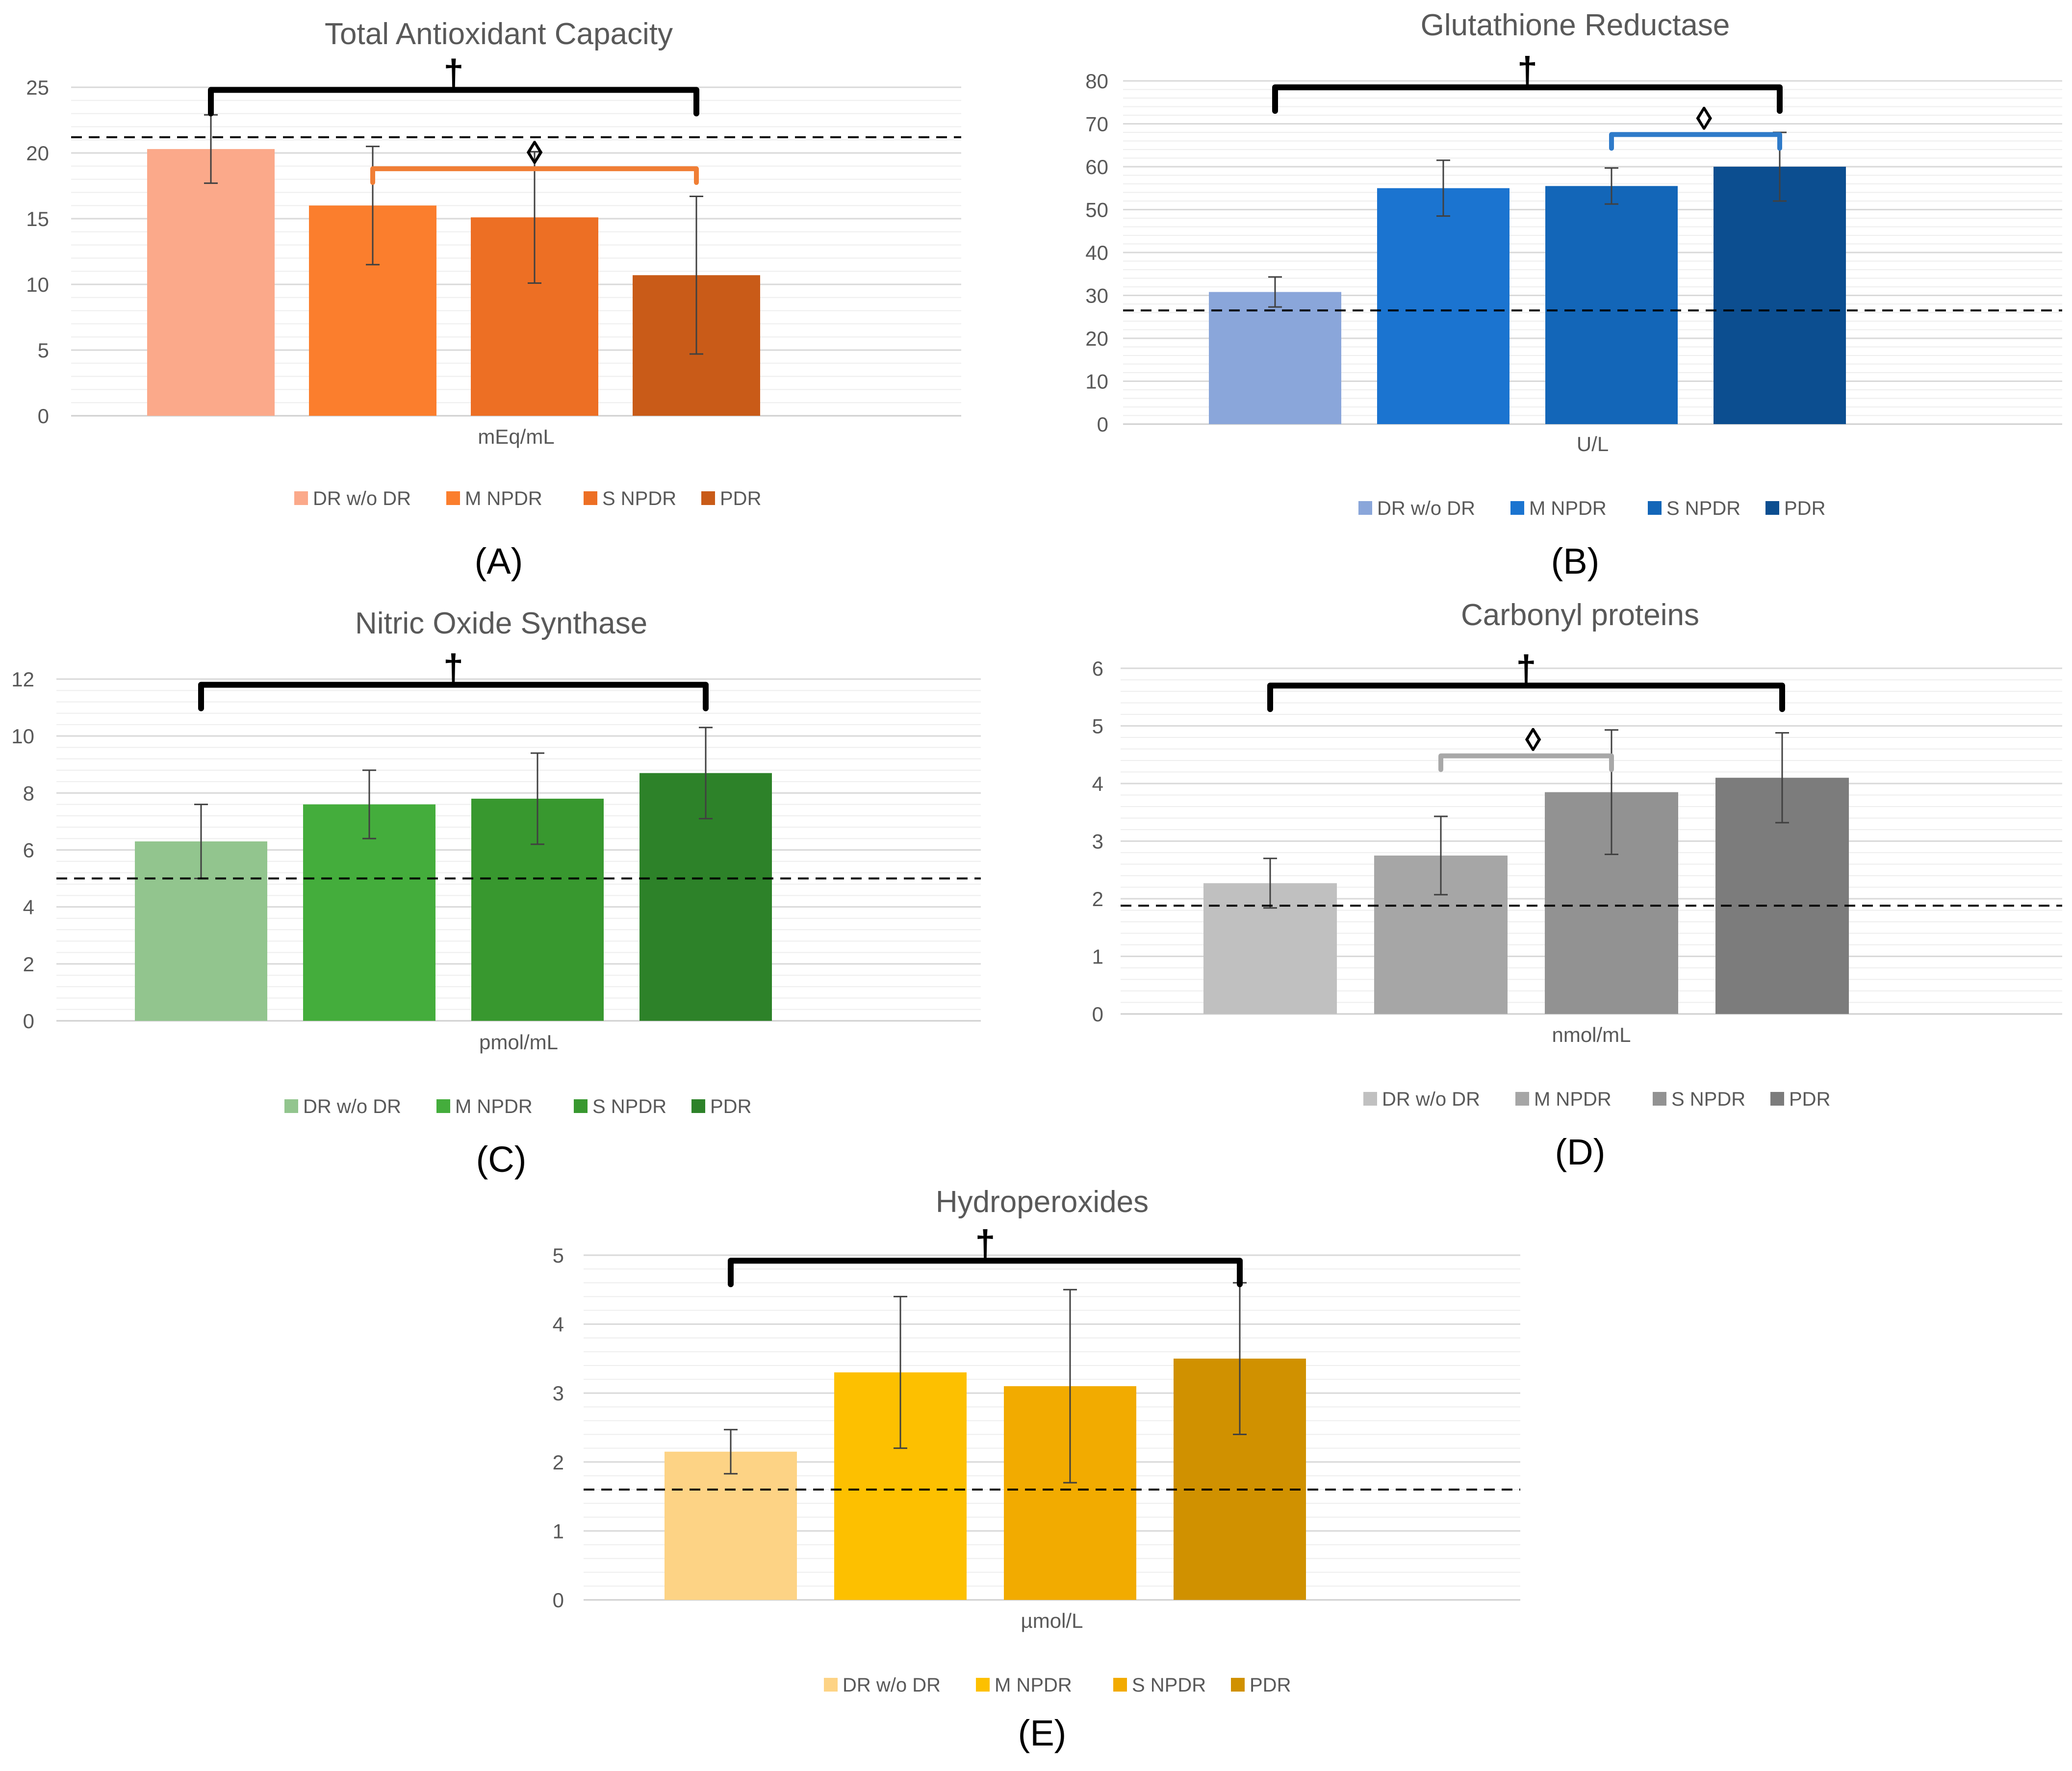 The image size is (2072, 1771). What do you see at coordinates (1096, 124) in the screenshot?
I see `y-tick-label: 70` at bounding box center [1096, 124].